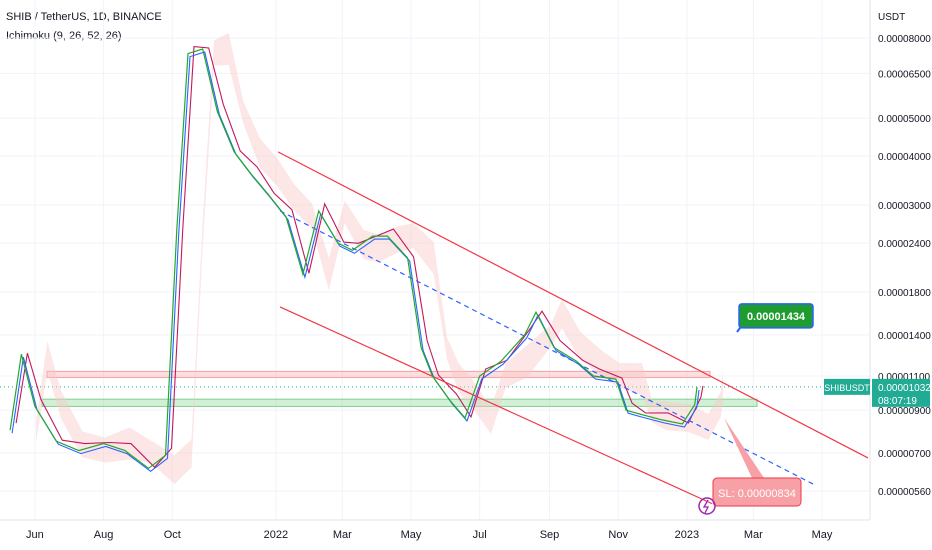  I want to click on symbol-title: SHIB / TetherUS, 1D, BINANCE, so click(84, 17).